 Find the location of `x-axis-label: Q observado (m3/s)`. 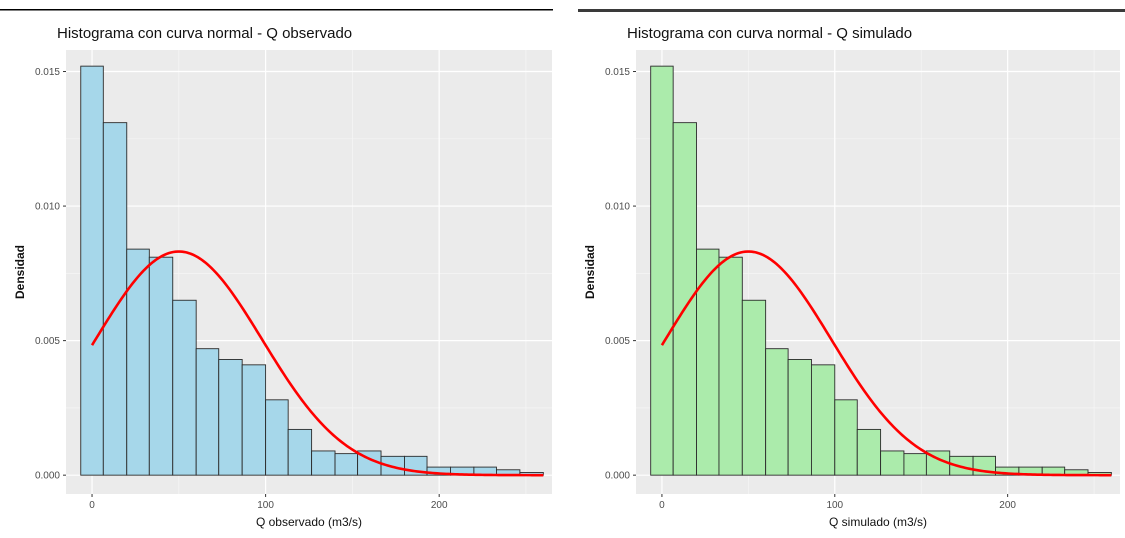

x-axis-label: Q observado (m3/s) is located at coordinates (309, 522).